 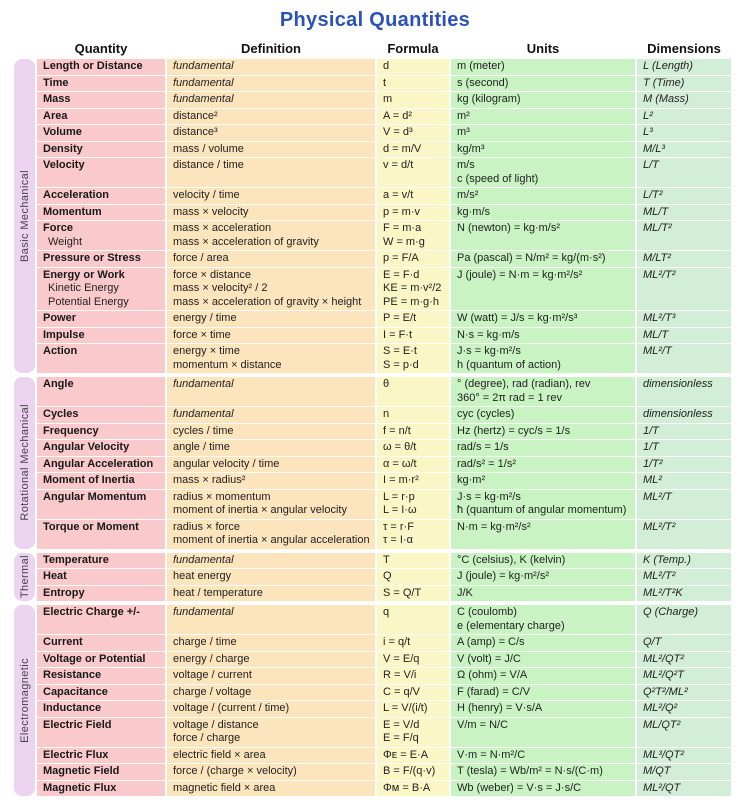 What do you see at coordinates (24, 576) in the screenshot?
I see `group-band: Thermal` at bounding box center [24, 576].